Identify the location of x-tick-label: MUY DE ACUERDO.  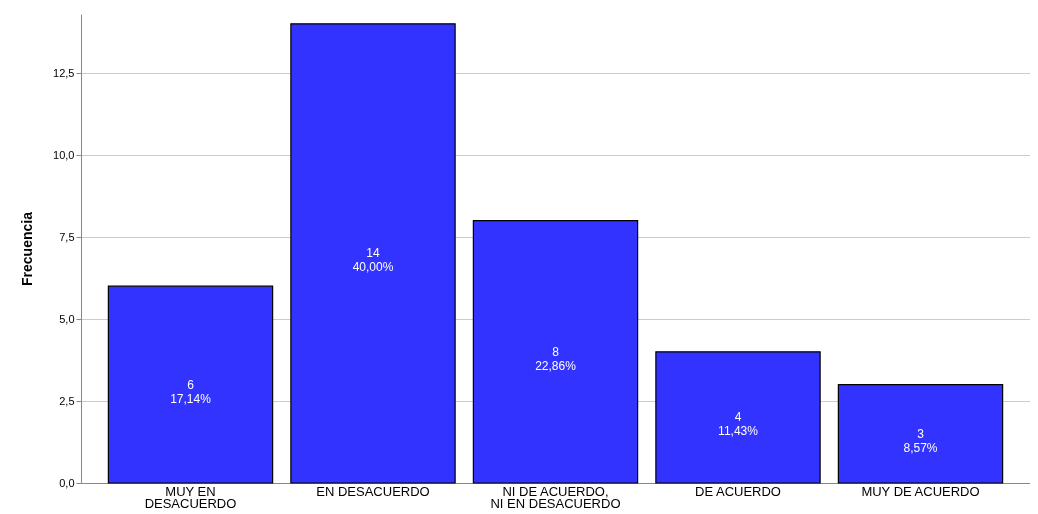
(920, 491).